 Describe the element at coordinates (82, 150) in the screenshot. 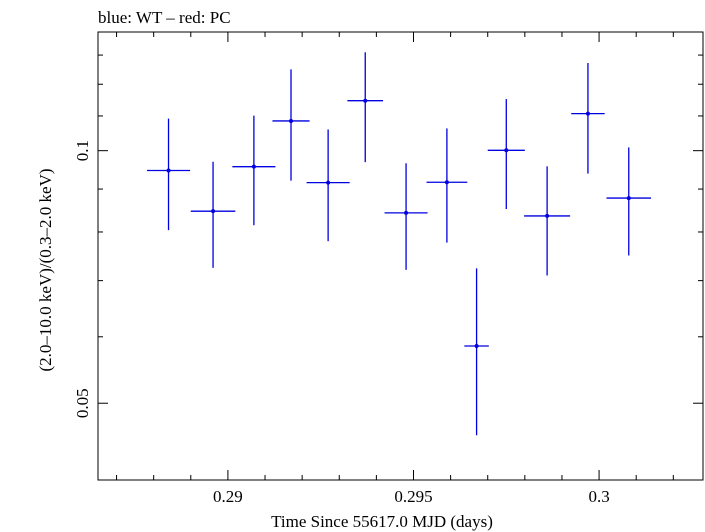

I see `y-tick-label: 0.1` at that location.